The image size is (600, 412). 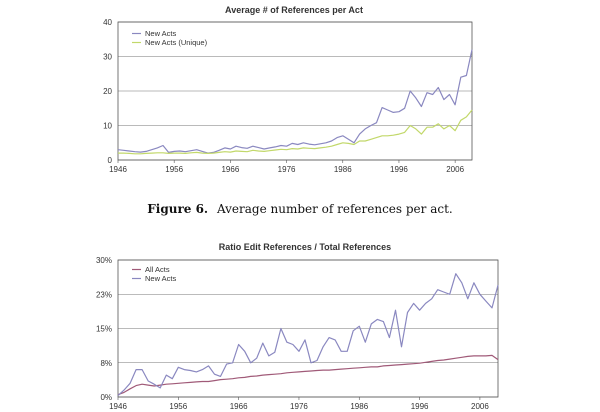 What do you see at coordinates (107, 22) in the screenshot?
I see `y-tick-label: 40` at bounding box center [107, 22].